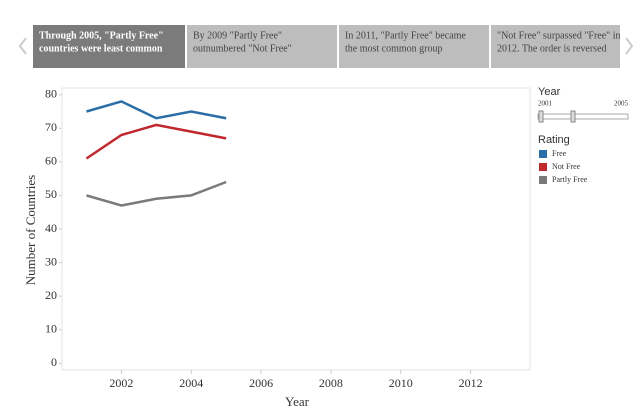  What do you see at coordinates (559, 153) in the screenshot?
I see `legend-label: Free` at bounding box center [559, 153].